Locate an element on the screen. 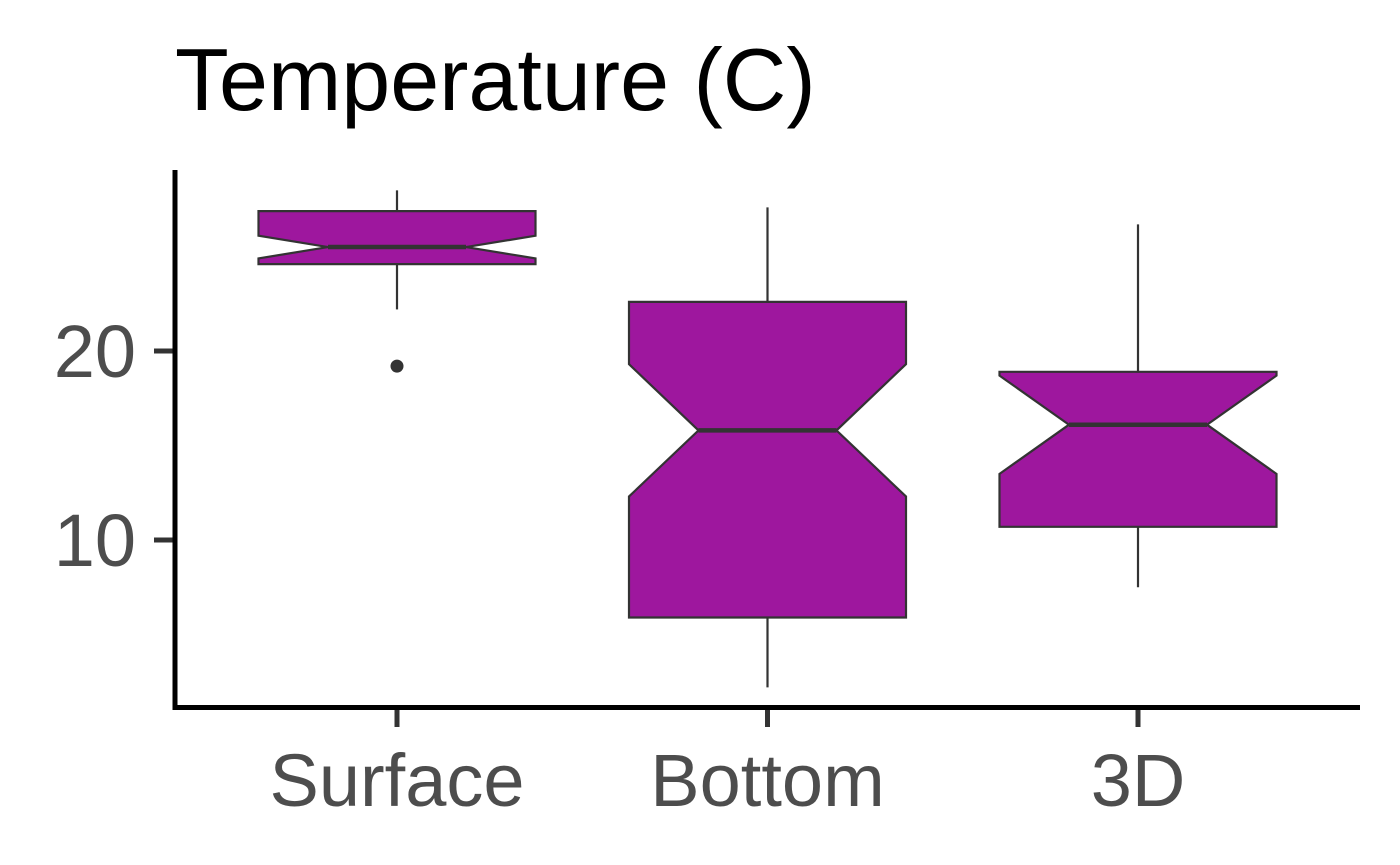 Image resolution: width=1400 pixels, height=865 pixels. x-tick-label: Bottom is located at coordinates (767, 780).